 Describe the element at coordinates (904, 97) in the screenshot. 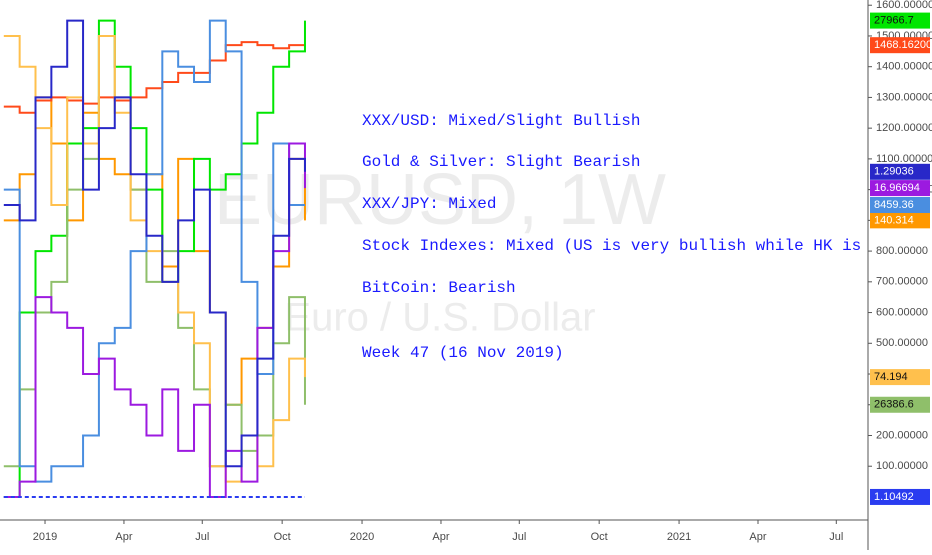

I see `y-tick-label: 1300.00000` at that location.